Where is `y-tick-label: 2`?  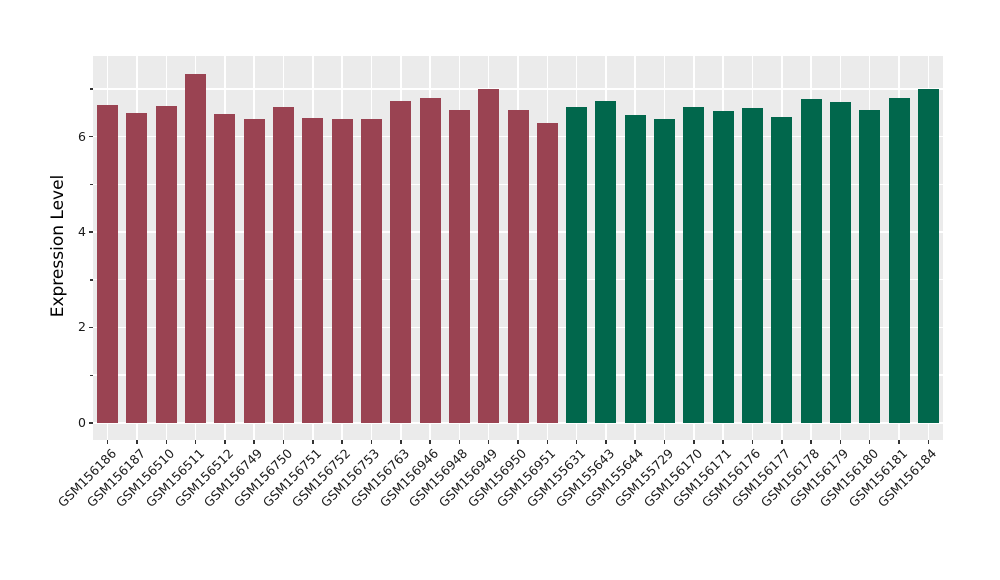
y-tick-label: 2 is located at coordinates (82, 327).